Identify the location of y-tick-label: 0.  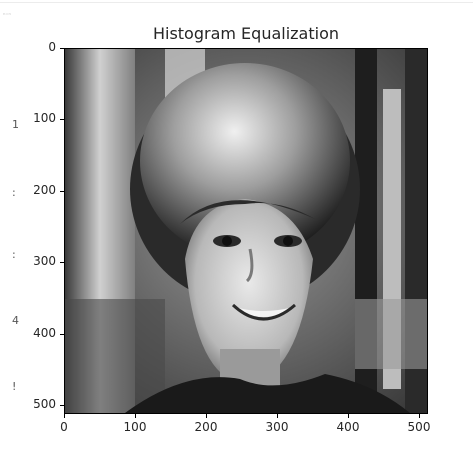
(52, 47).